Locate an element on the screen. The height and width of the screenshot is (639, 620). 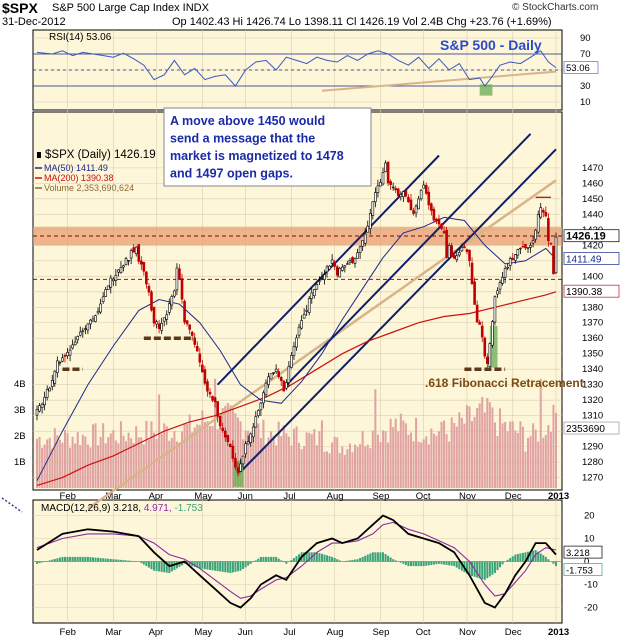
x-month-label-macd: Oct is located at coordinates (423, 632).